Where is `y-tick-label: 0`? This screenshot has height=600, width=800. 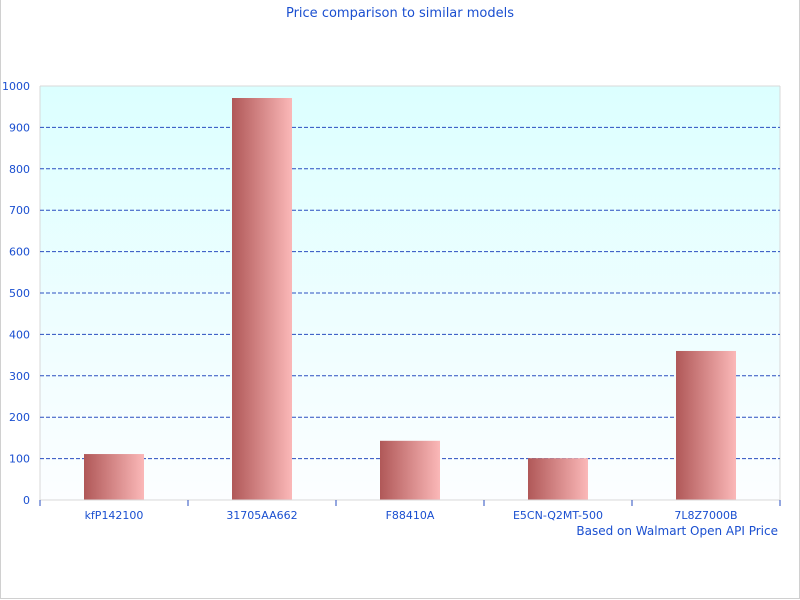 y-tick-label: 0 is located at coordinates (26, 500).